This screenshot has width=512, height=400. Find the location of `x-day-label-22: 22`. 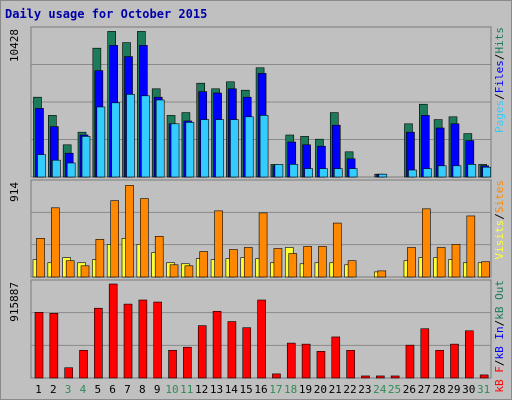

x-day-label-22: 22 is located at coordinates (349, 389).